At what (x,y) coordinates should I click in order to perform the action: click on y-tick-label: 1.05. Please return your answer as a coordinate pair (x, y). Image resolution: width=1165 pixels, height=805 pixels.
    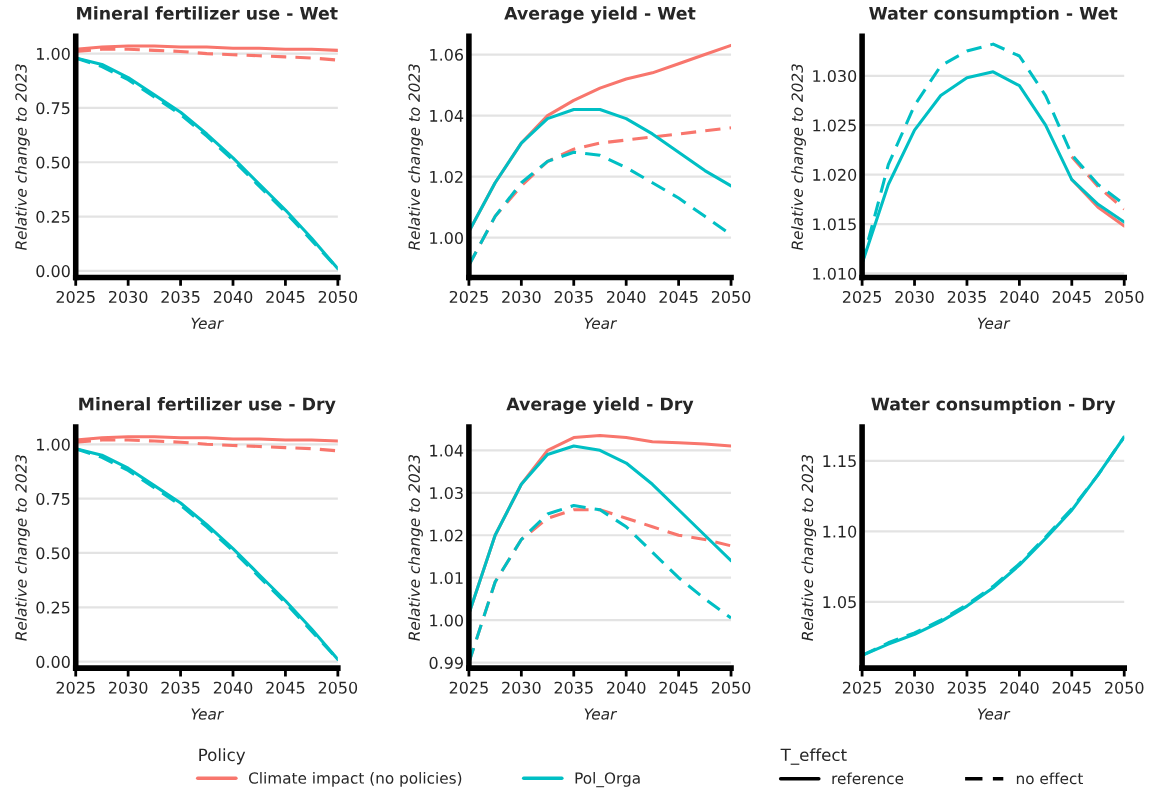
    Looking at the image, I should click on (839, 602).